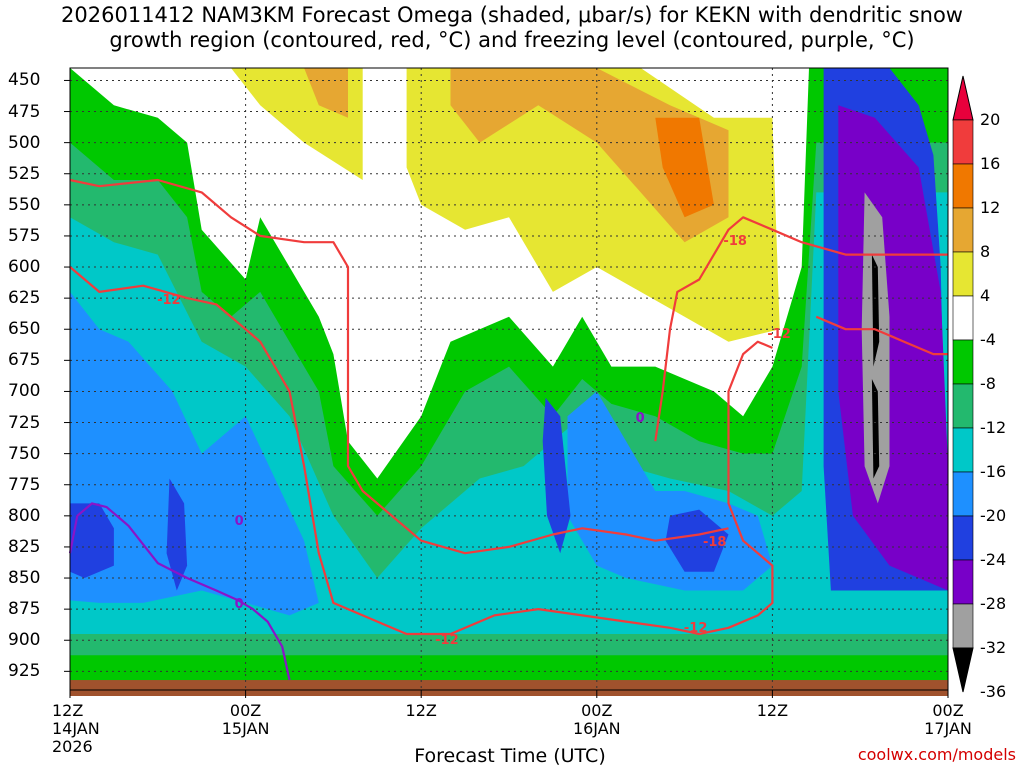  I want to click on x-tick-label: 17JAN, so click(948, 728).